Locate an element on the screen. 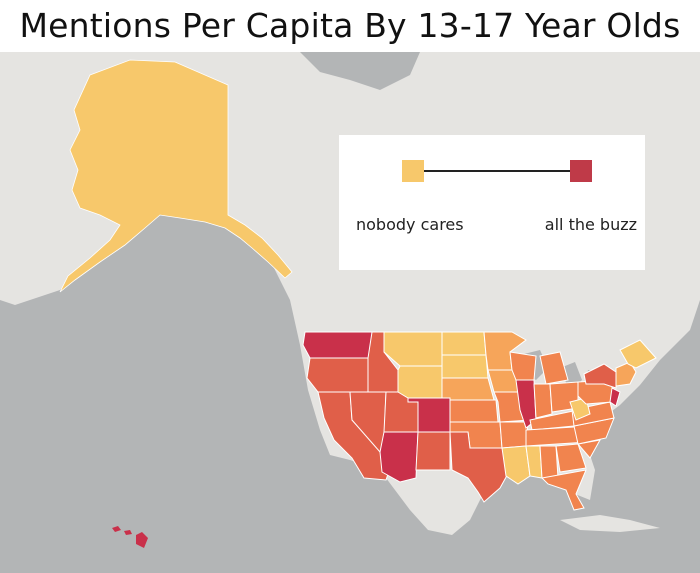 Image resolution: width=700 pixels, height=573 pixels. state-texas is located at coordinates (480, 467).